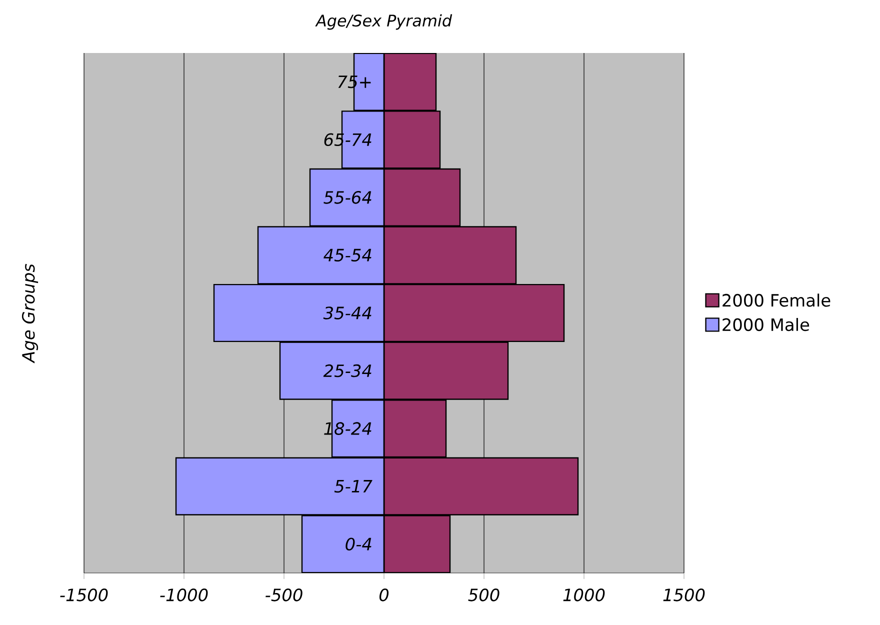 This screenshot has width=880, height=625. I want to click on x-tick-label: 1500, so click(684, 595).